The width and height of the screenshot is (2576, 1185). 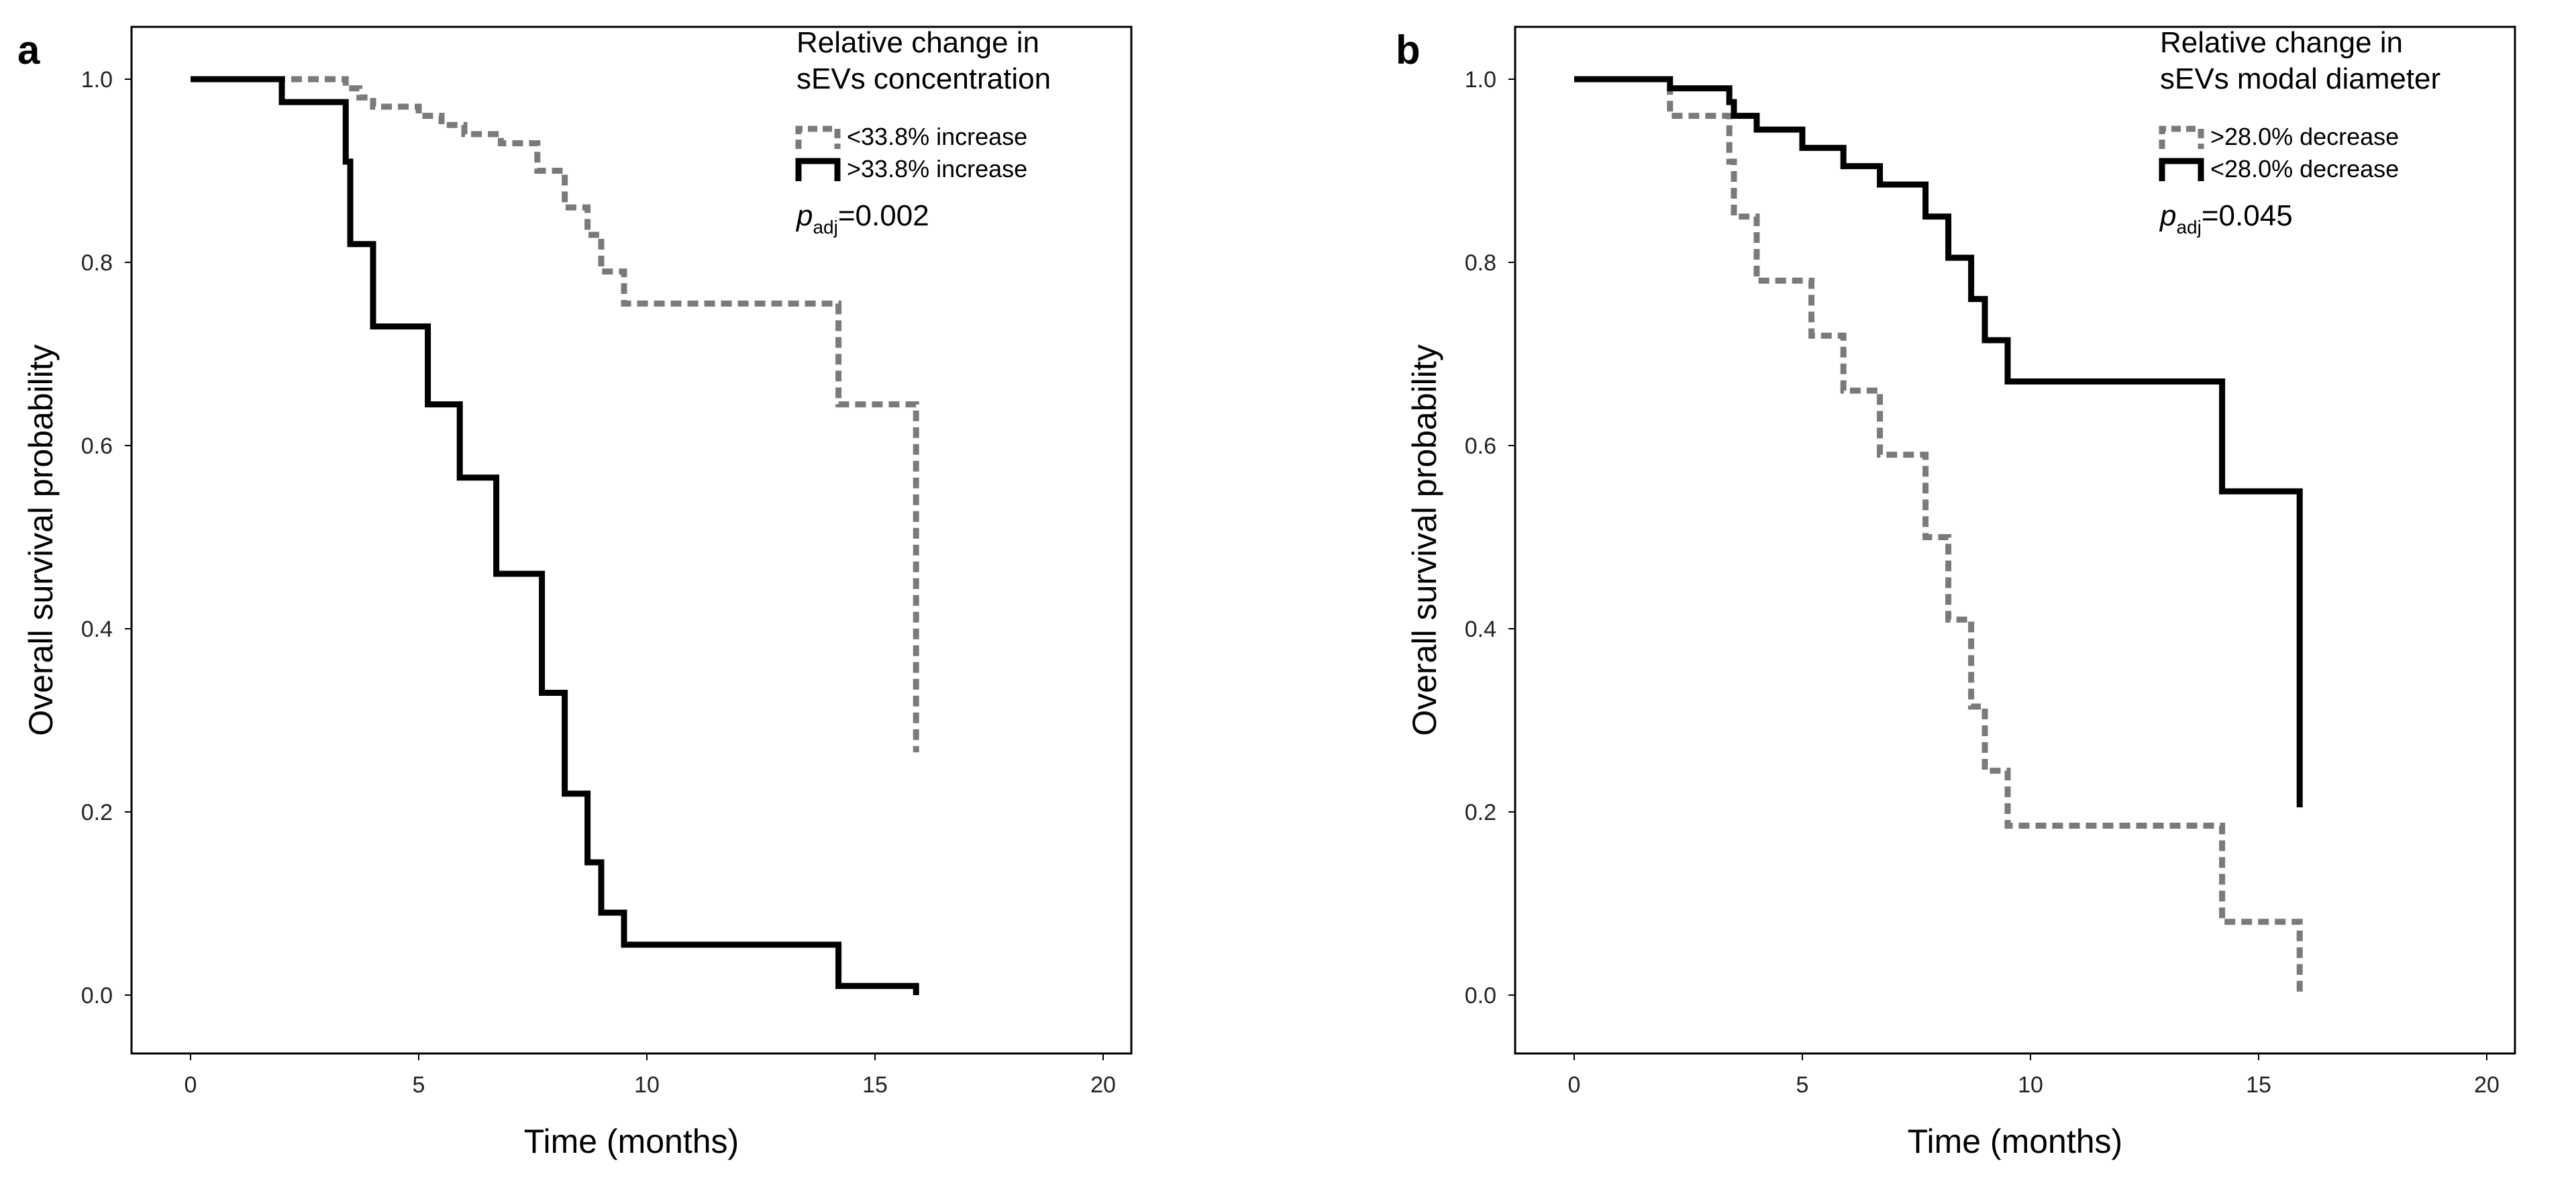 What do you see at coordinates (2300, 78) in the screenshot?
I see `legend-title-line2: sEVs modal diameter` at bounding box center [2300, 78].